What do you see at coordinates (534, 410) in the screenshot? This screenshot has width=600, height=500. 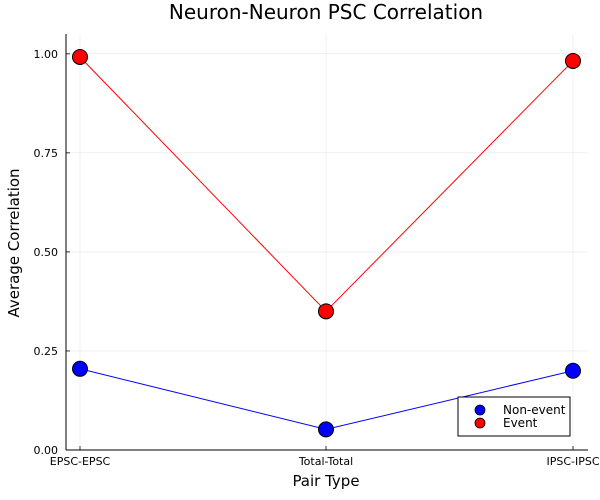 I see `legend-label-non-event: Non-event` at bounding box center [534, 410].